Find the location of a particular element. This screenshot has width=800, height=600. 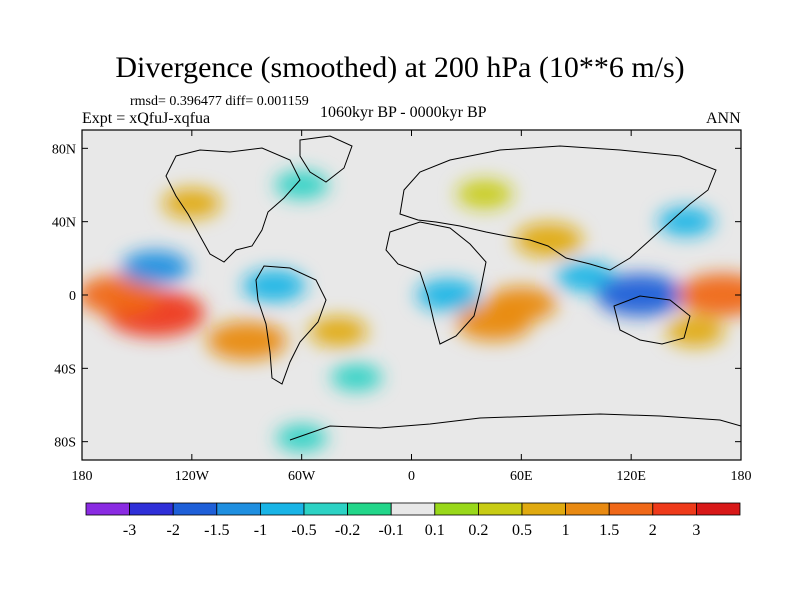

colorbar-label: 0.1 is located at coordinates (435, 530).